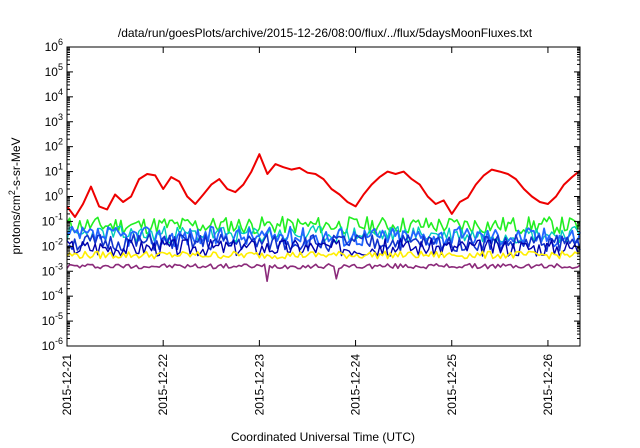 This screenshot has height=448, width=640. Describe the element at coordinates (15, 195) in the screenshot. I see `y-axis-label: protons/cm2-s-sr-MeV` at that location.